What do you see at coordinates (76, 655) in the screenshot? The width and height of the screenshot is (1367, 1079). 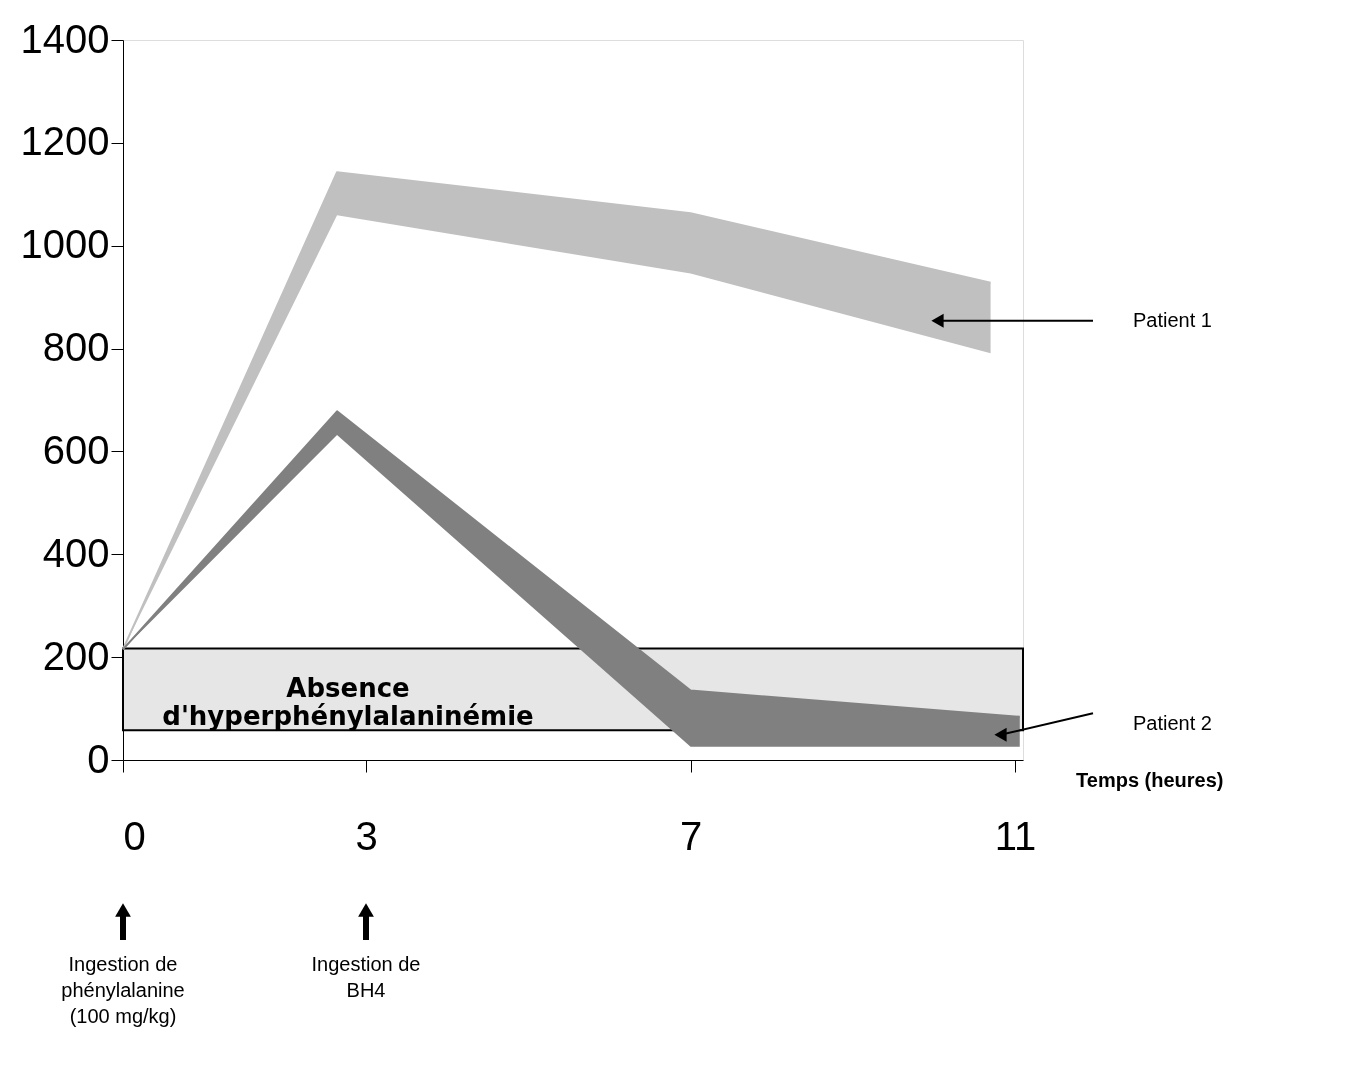 I see `y-tick-label: 200` at bounding box center [76, 655].